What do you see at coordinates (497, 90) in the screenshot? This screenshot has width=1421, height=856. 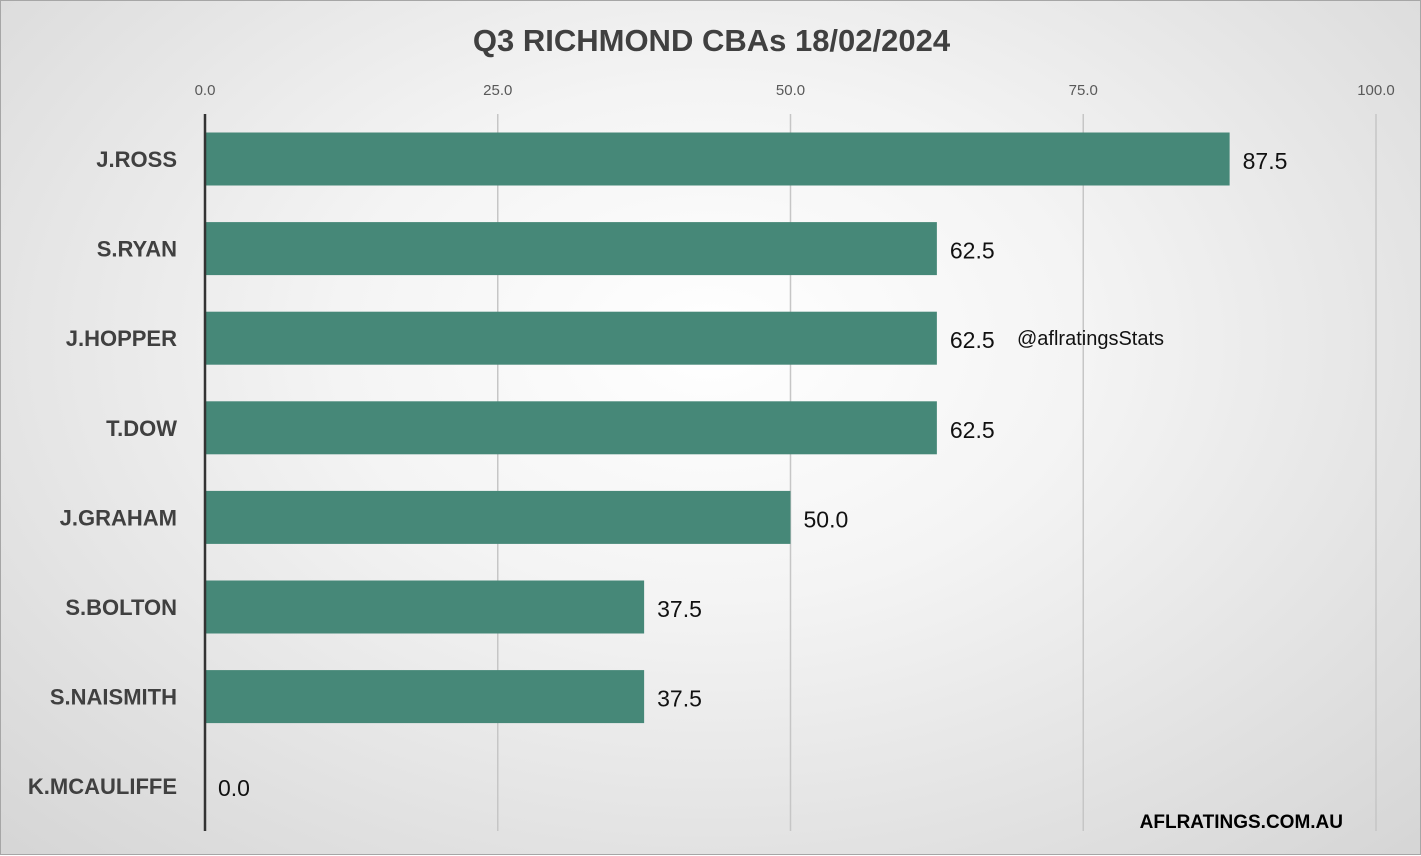 I see `x-tick-label: 25.0` at bounding box center [497, 90].